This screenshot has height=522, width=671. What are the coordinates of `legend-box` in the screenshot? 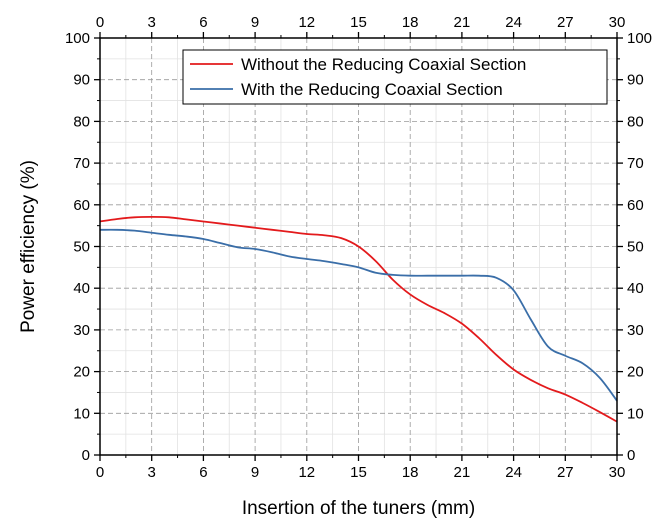 It's located at (395, 77).